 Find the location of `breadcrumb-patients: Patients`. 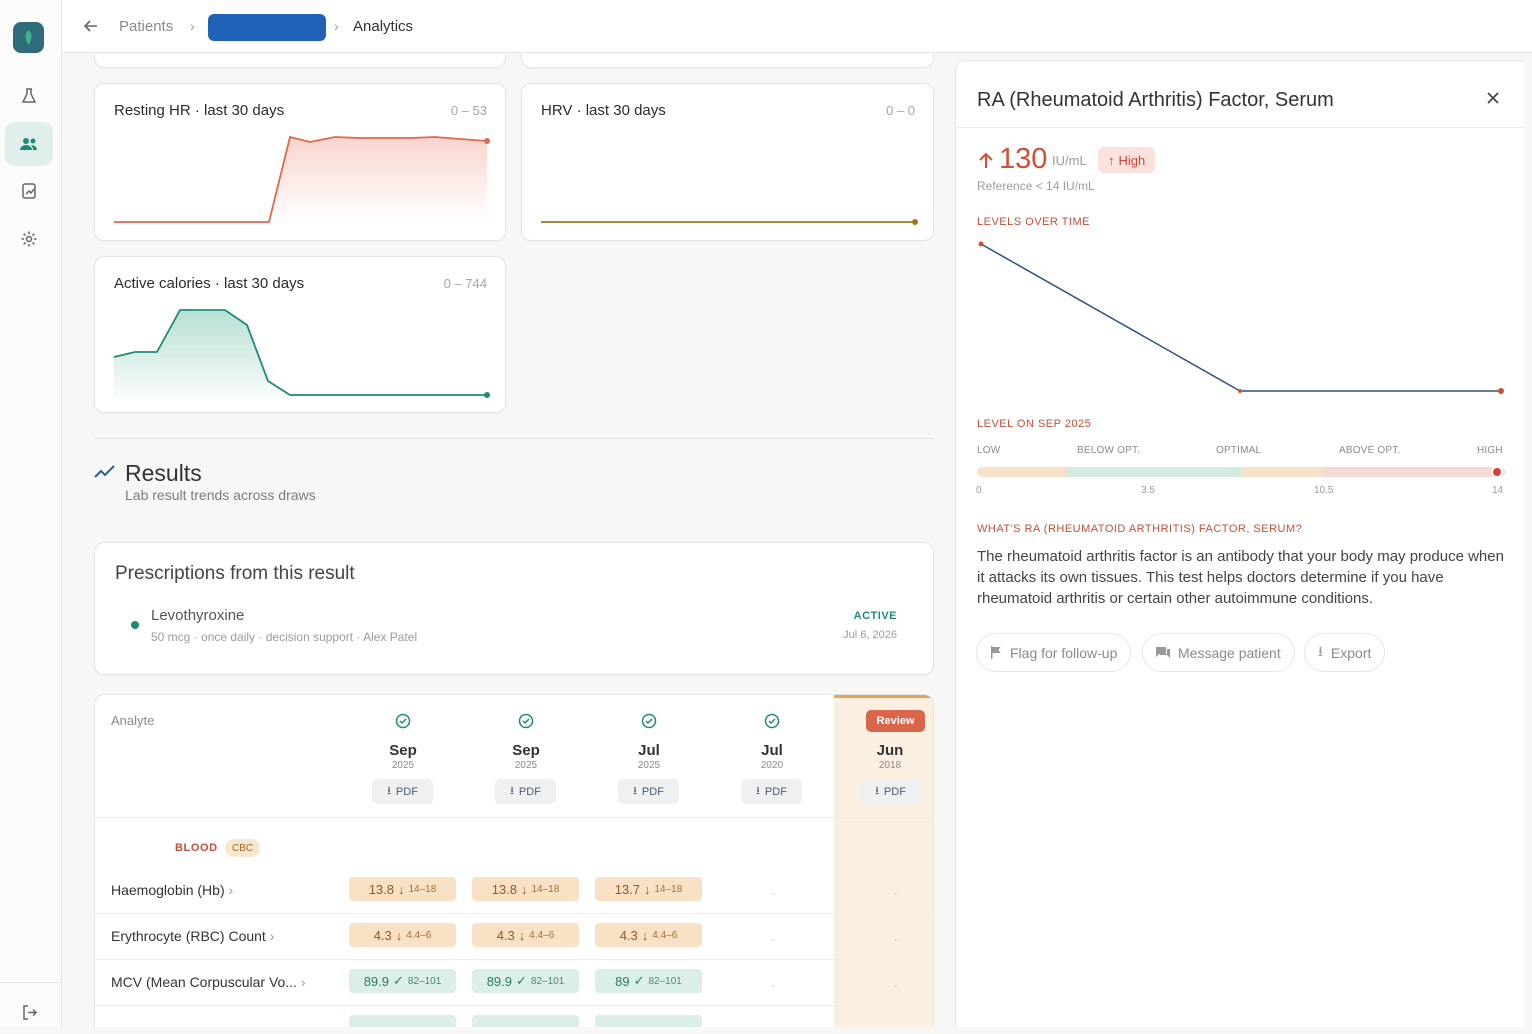

breadcrumb-patients: Patients is located at coordinates (146, 26).